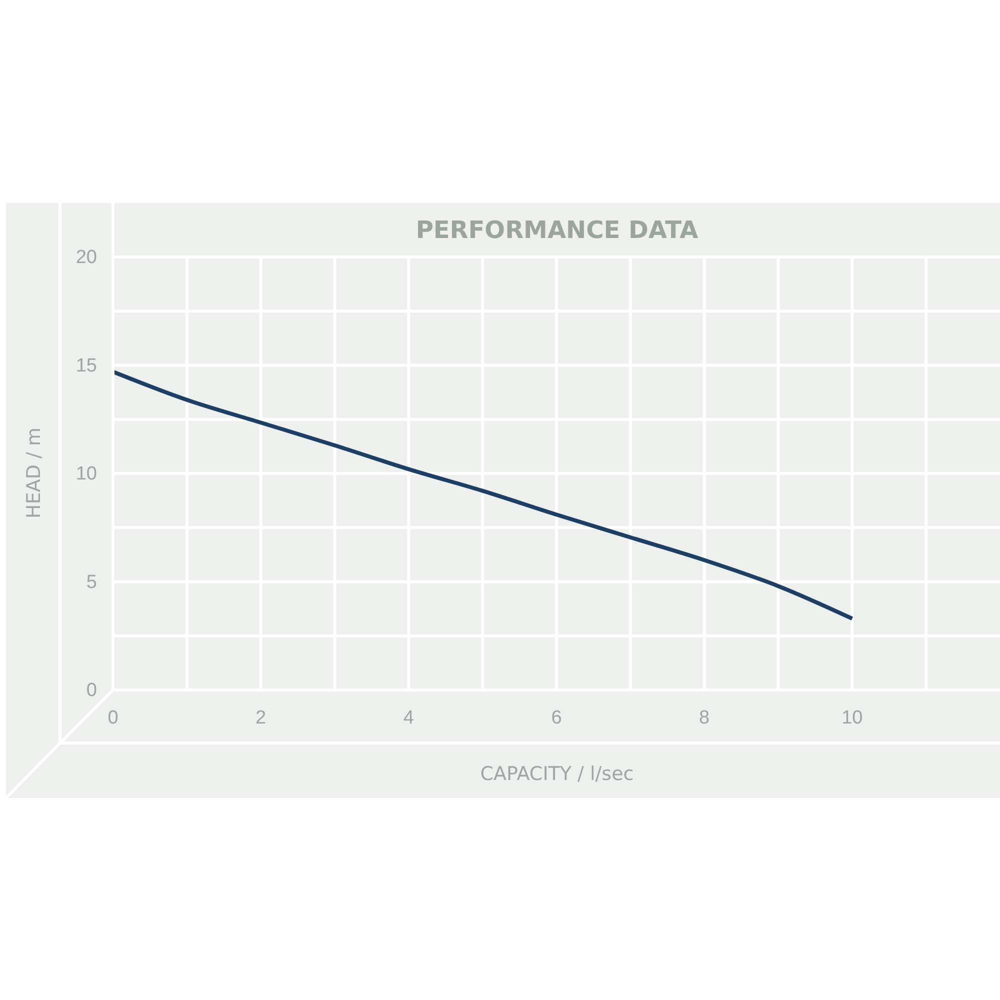 This screenshot has width=1000, height=1000. I want to click on x-tick-label: 0, so click(113, 717).